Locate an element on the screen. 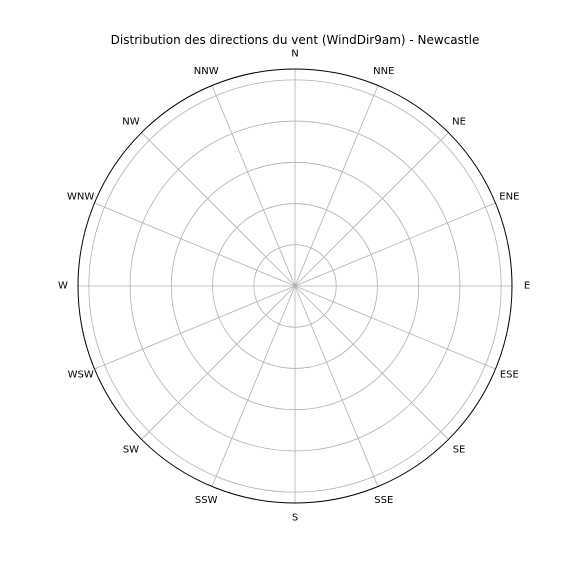 This screenshot has width=576, height=576. grid-spoke-wnw is located at coordinates (195, 244).